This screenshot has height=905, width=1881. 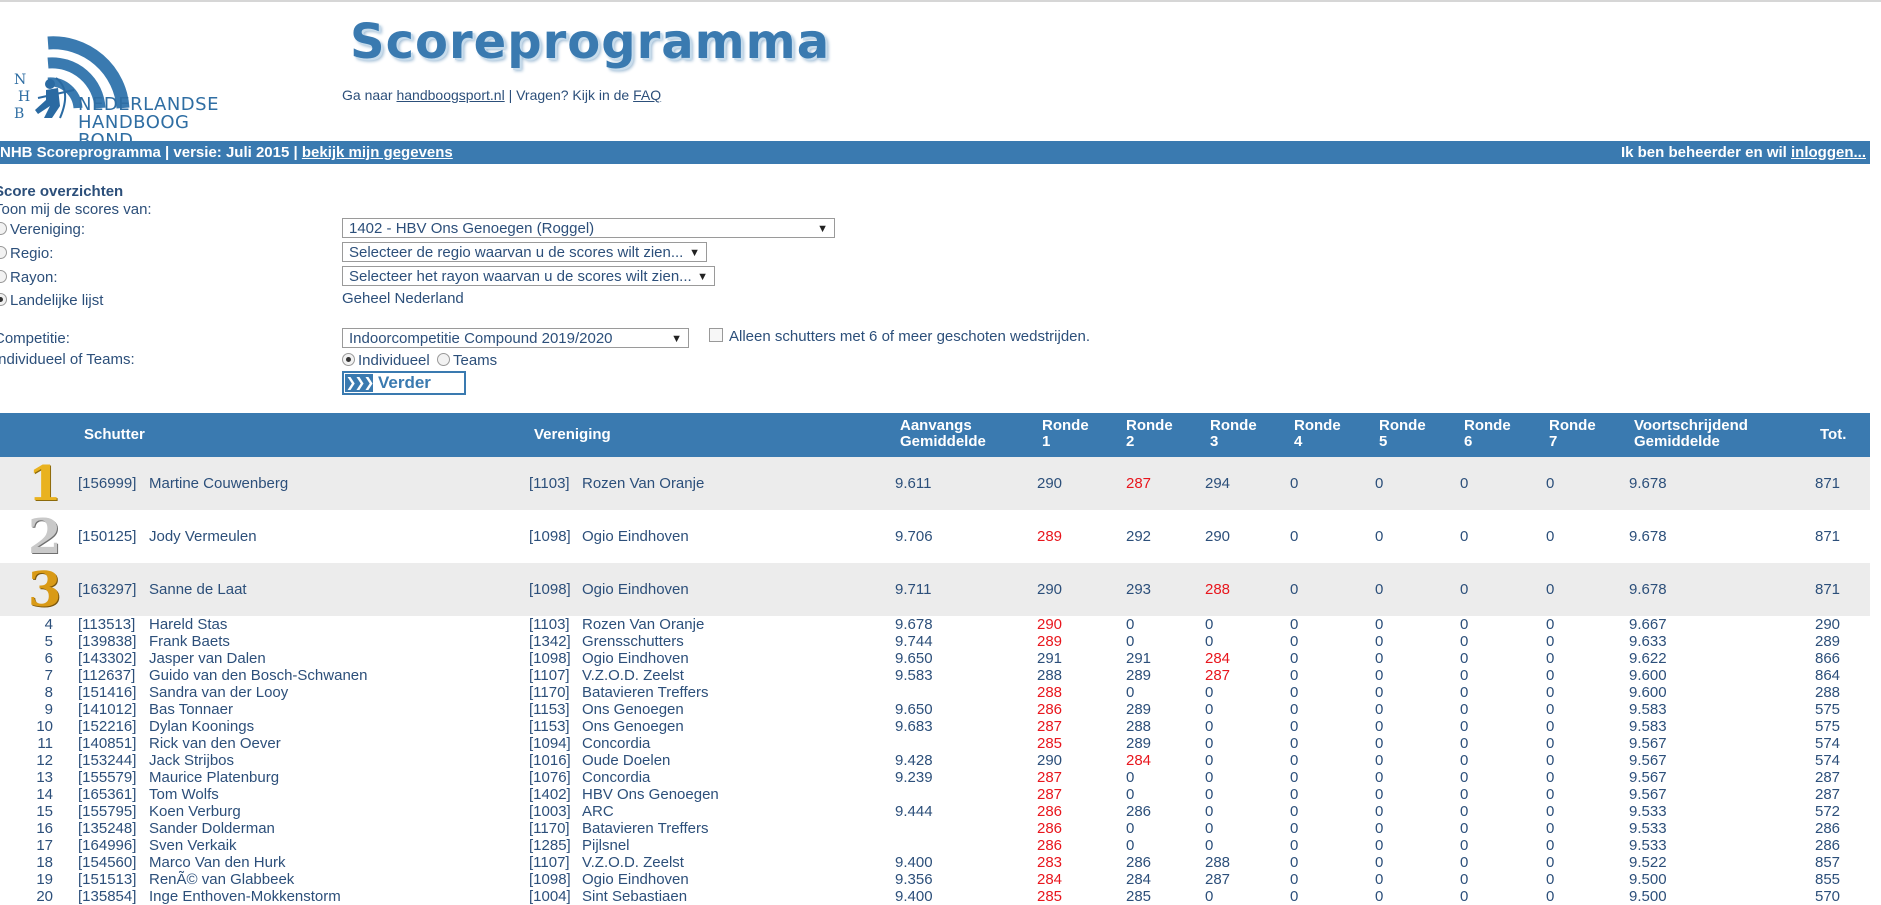 I want to click on col-aanvangs-line2: Gemiddelde, so click(x=943, y=442).